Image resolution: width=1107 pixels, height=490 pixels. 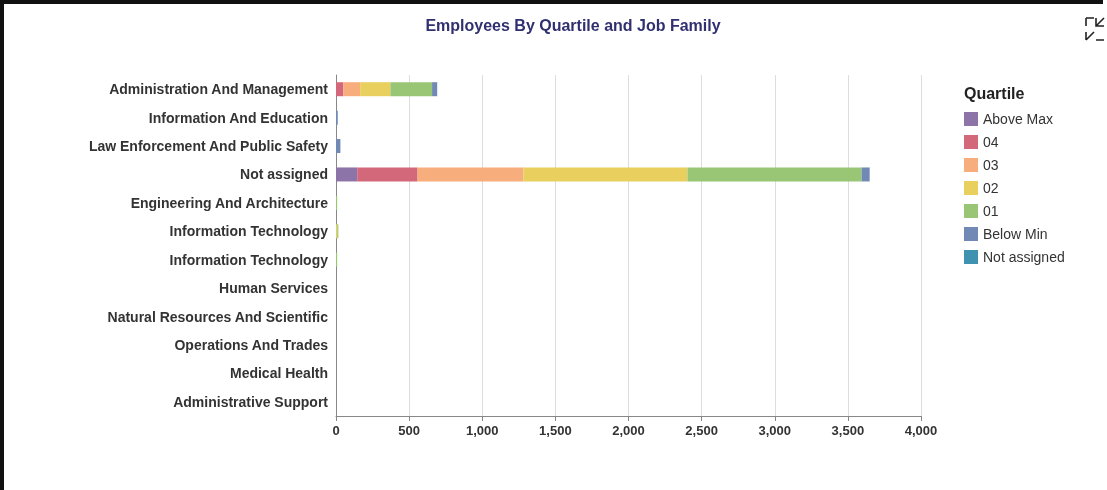 I want to click on y-tick-label: Law Enforcement And Public Safety, so click(x=208, y=146).